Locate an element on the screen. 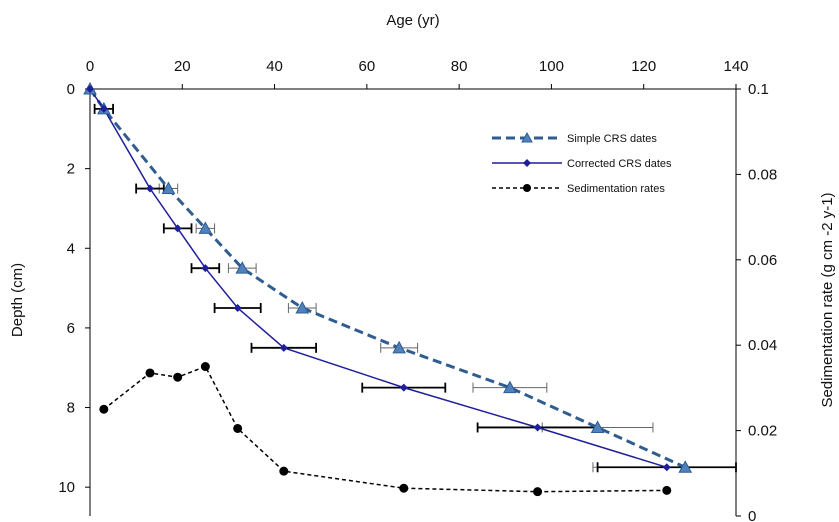 This screenshot has height=522, width=839. x-tick-label: 120 is located at coordinates (643, 66).